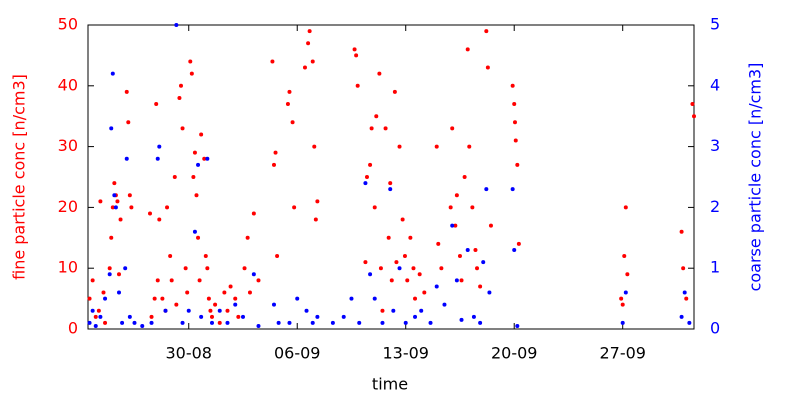 Image resolution: width=800 pixels, height=404 pixels. Describe the element at coordinates (188, 353) in the screenshot. I see `x-tick-label: 30-08` at that location.